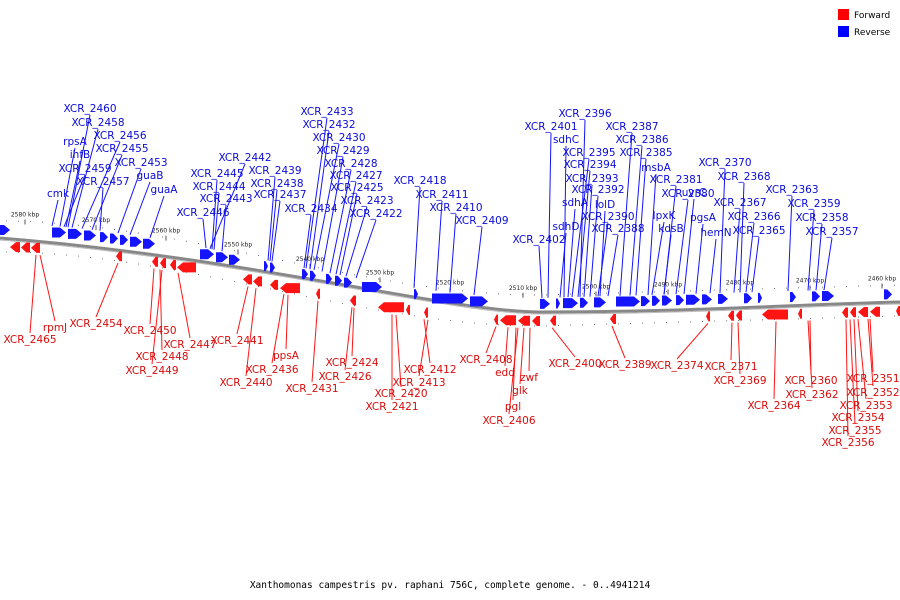 The width and height of the screenshot is (900, 600). I want to click on forward-genes, so click(455, 284).